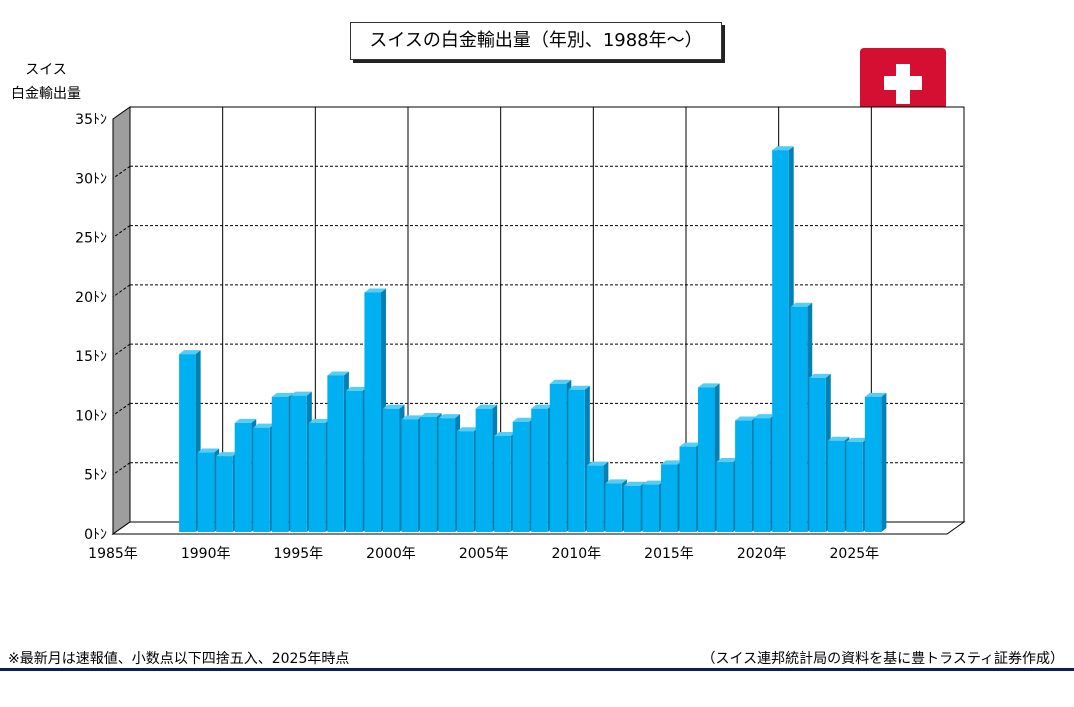 The height and width of the screenshot is (707, 1074). Describe the element at coordinates (903, 83) in the screenshot. I see `flag-cross-horizontal` at that location.